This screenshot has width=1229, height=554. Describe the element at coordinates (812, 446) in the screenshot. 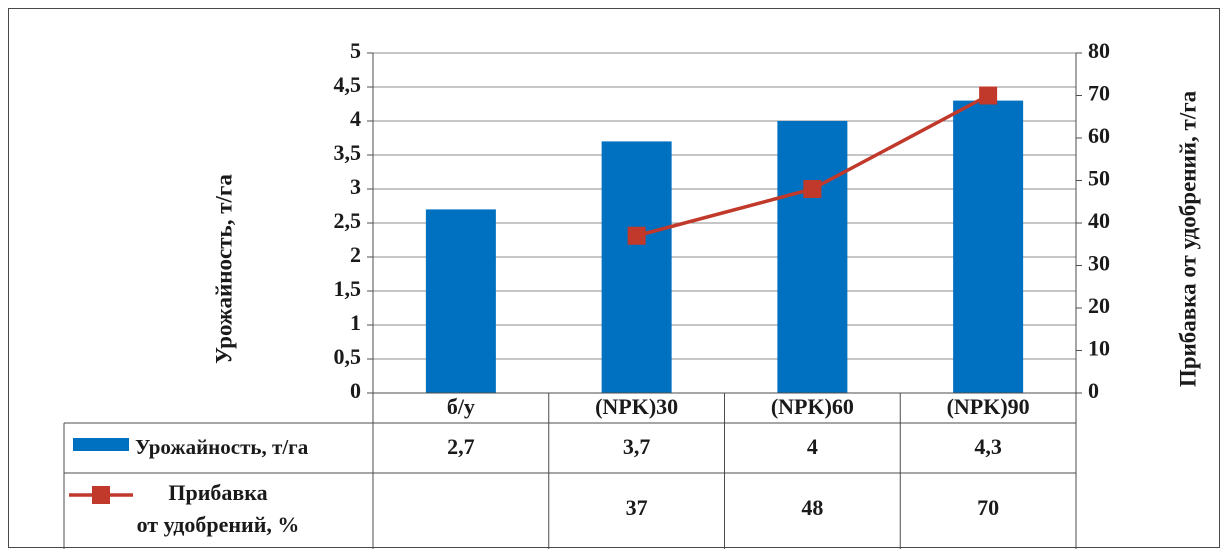

I see `table-cell-bar-value: 4` at that location.